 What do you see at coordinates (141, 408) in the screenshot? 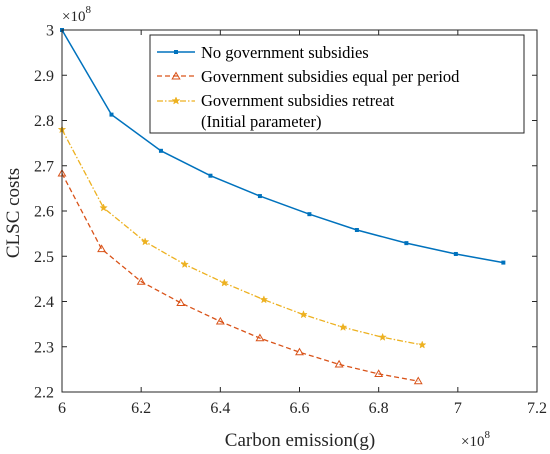
I see `x-tick-label: 6.2` at bounding box center [141, 408].